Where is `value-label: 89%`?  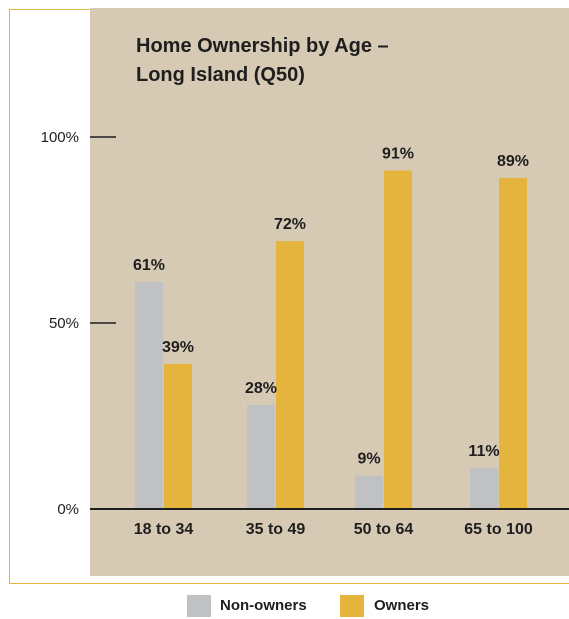
value-label: 89% is located at coordinates (513, 161).